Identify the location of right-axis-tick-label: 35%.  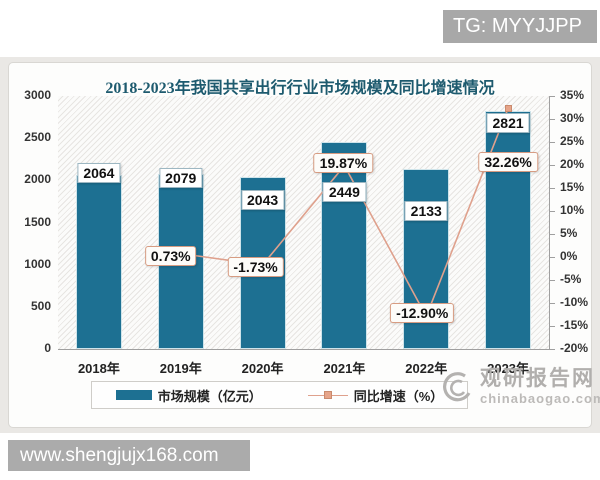
(572, 95).